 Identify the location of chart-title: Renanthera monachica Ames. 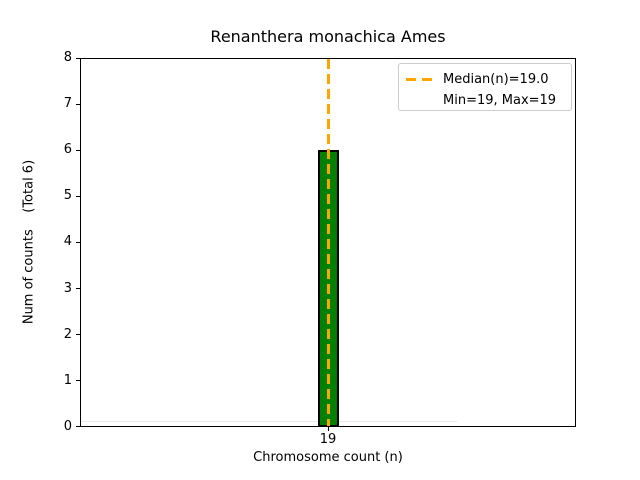
(328, 36).